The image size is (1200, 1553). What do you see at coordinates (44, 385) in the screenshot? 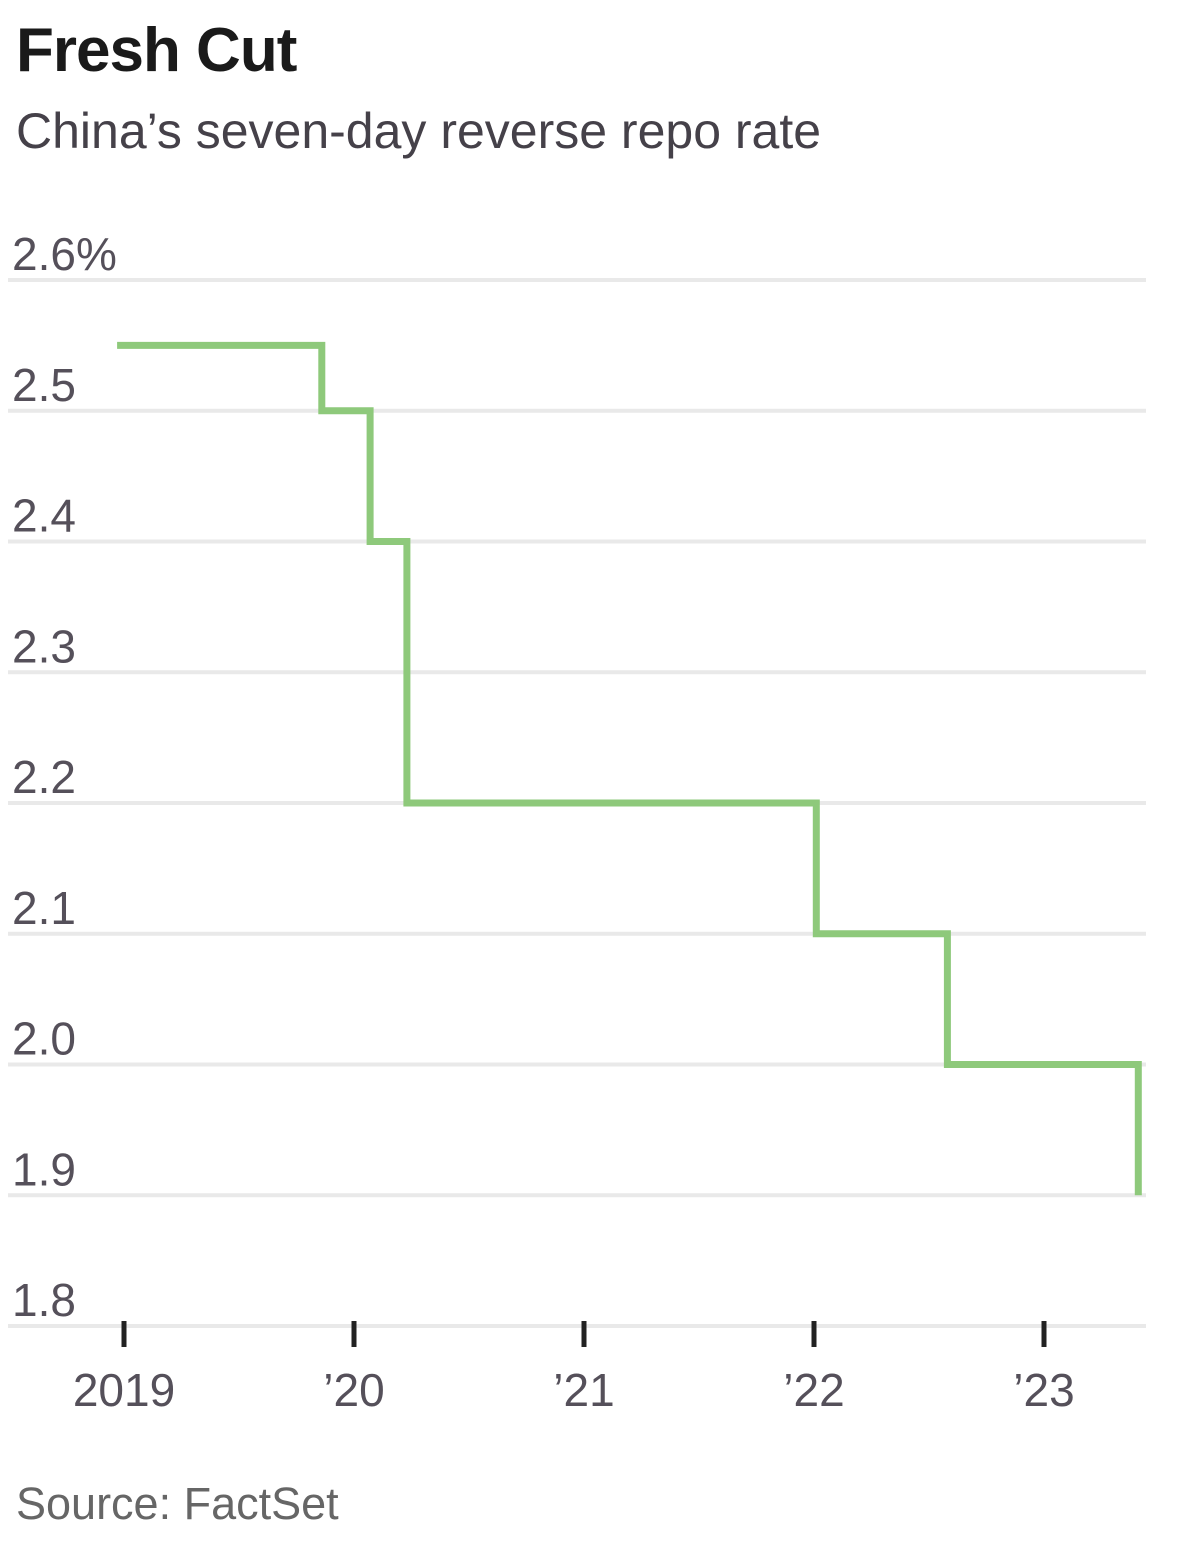
I see `y-axis-label: 2.5` at bounding box center [44, 385].